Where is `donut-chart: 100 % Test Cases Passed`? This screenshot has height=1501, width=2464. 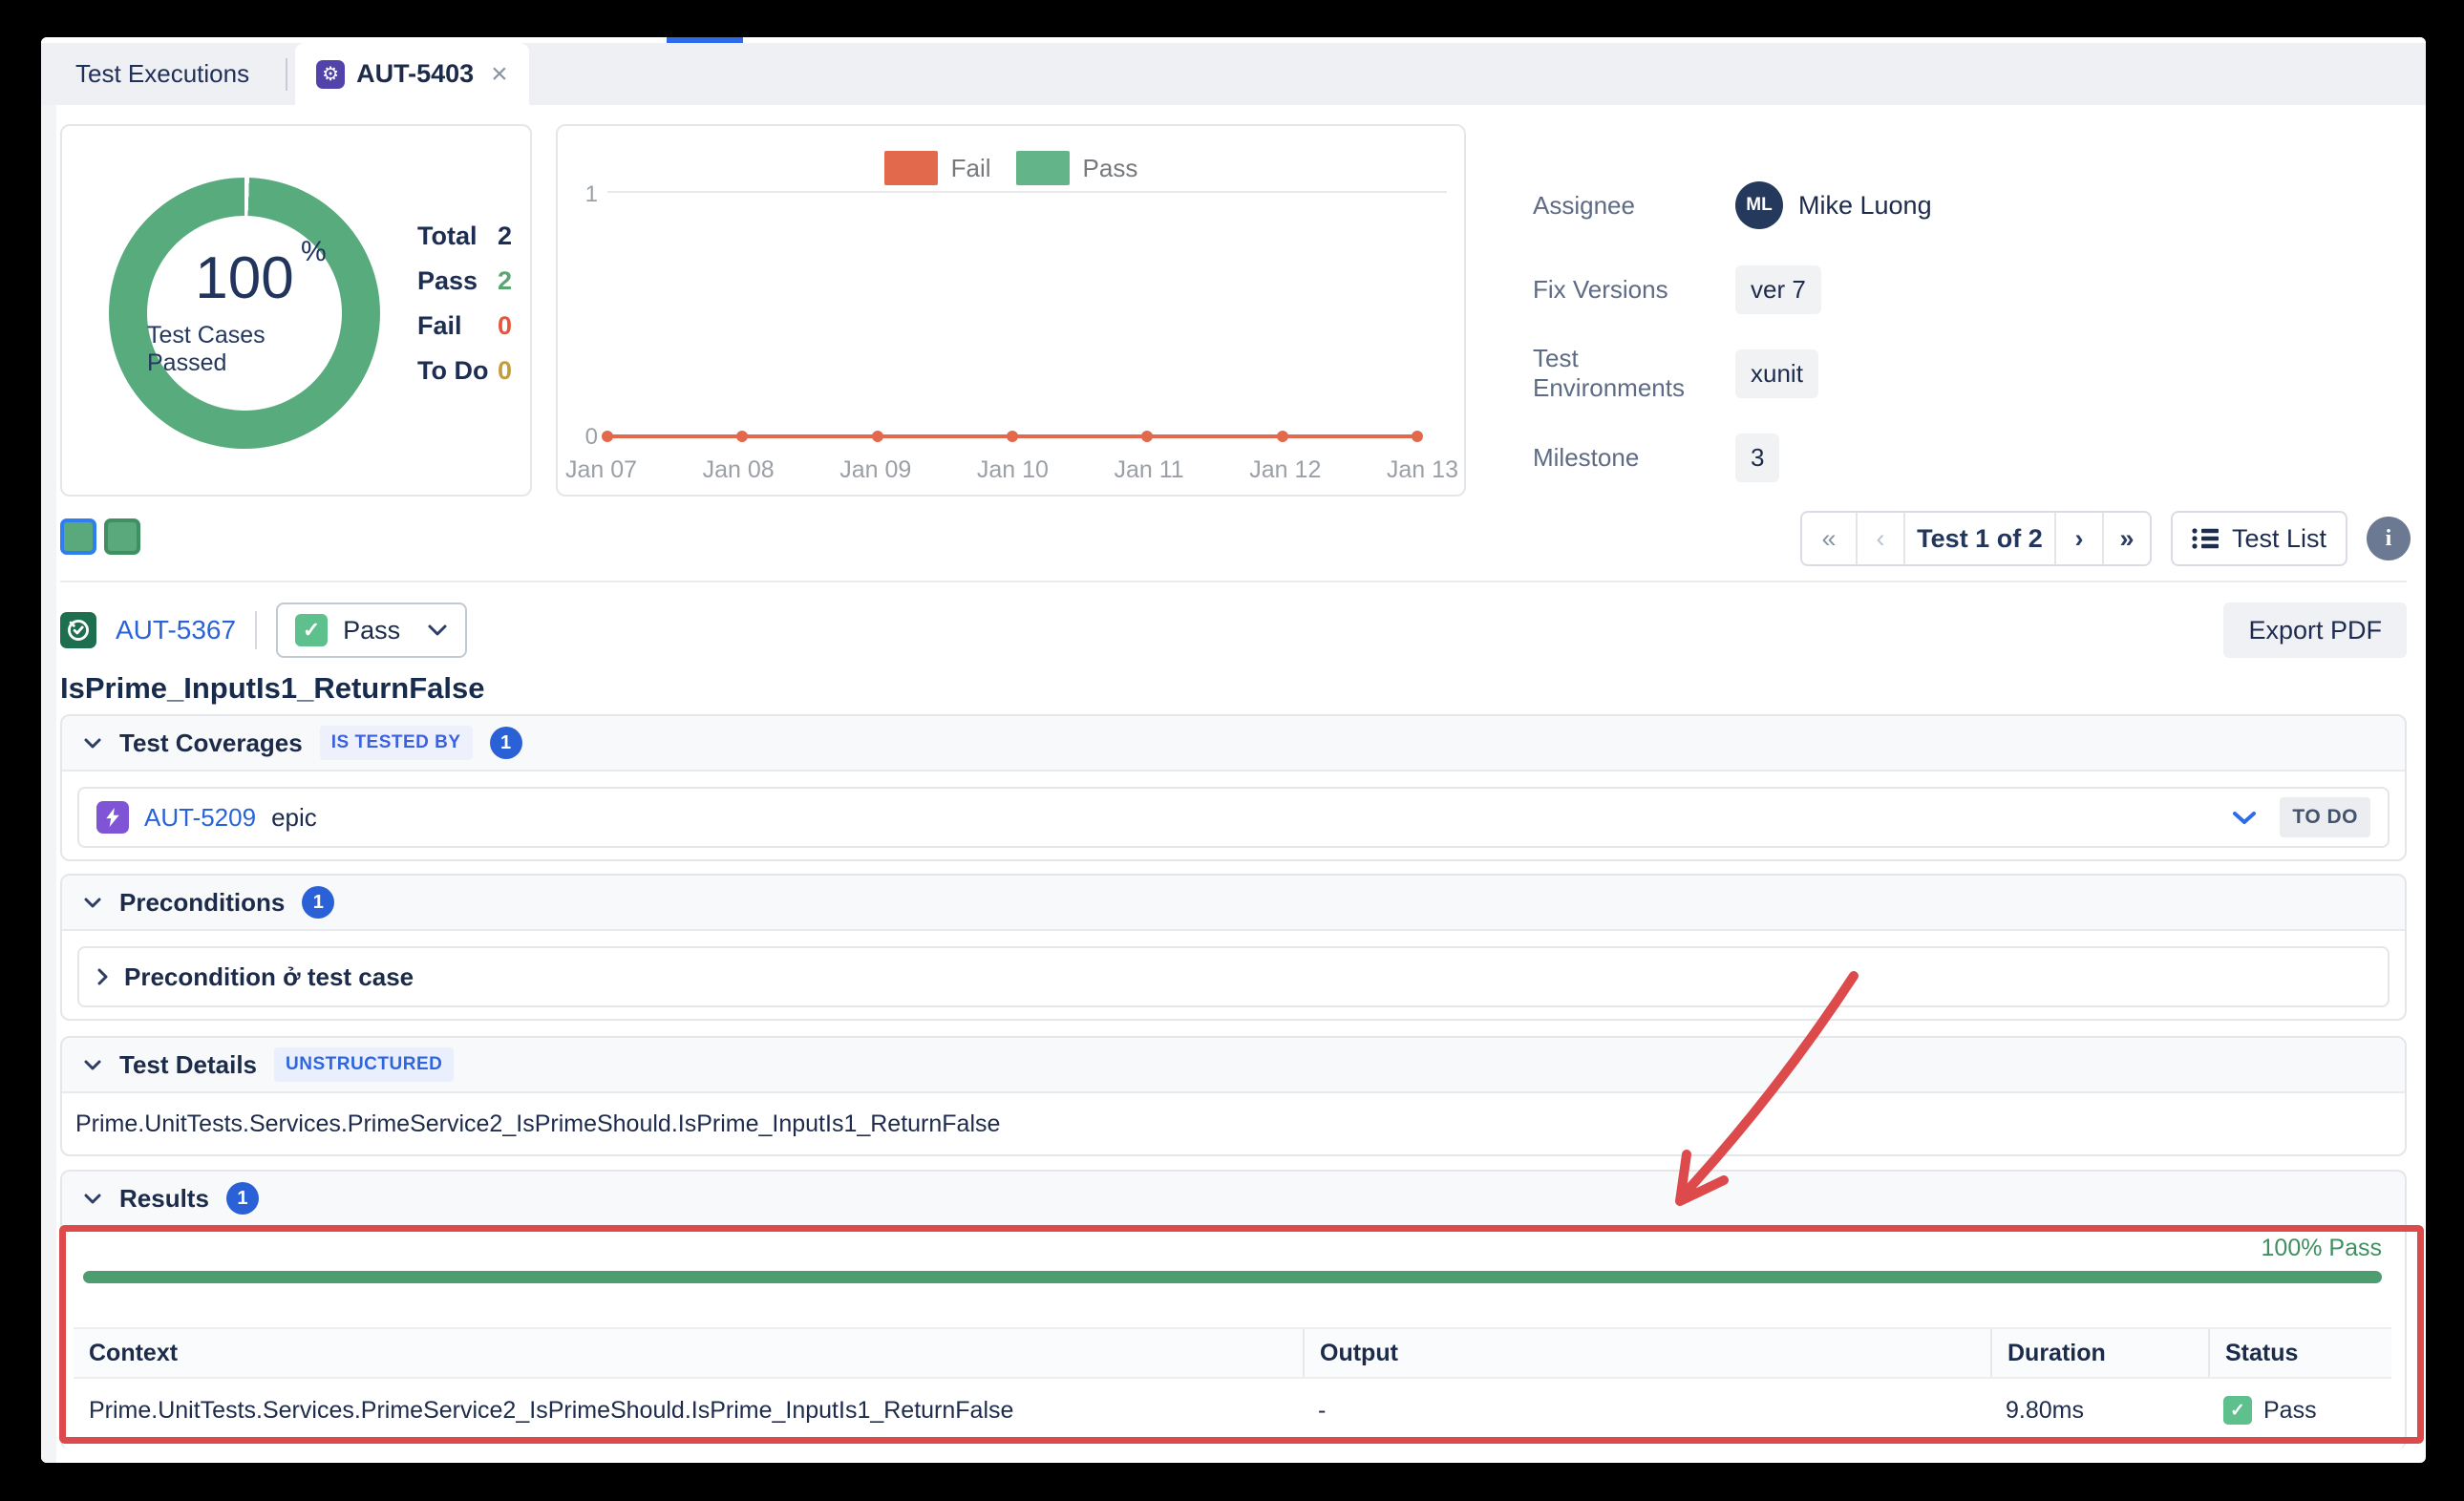 donut-chart: 100 % Test Cases Passed is located at coordinates (244, 314).